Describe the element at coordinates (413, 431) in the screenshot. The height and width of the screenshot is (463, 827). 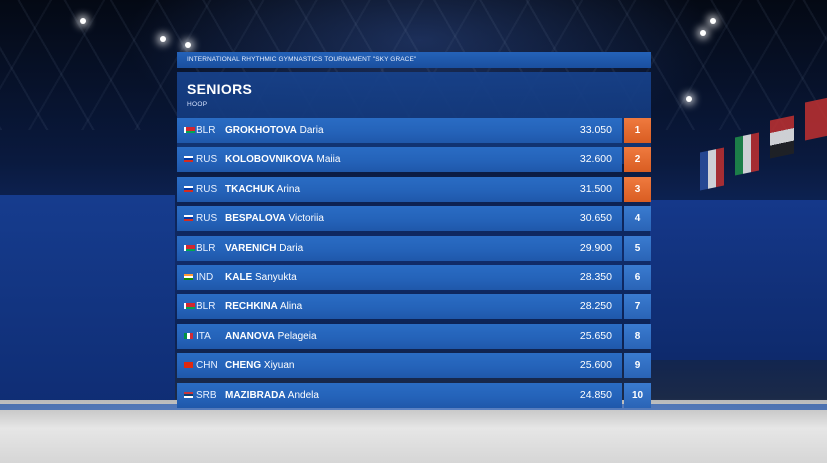
I see `competition-floor` at that location.